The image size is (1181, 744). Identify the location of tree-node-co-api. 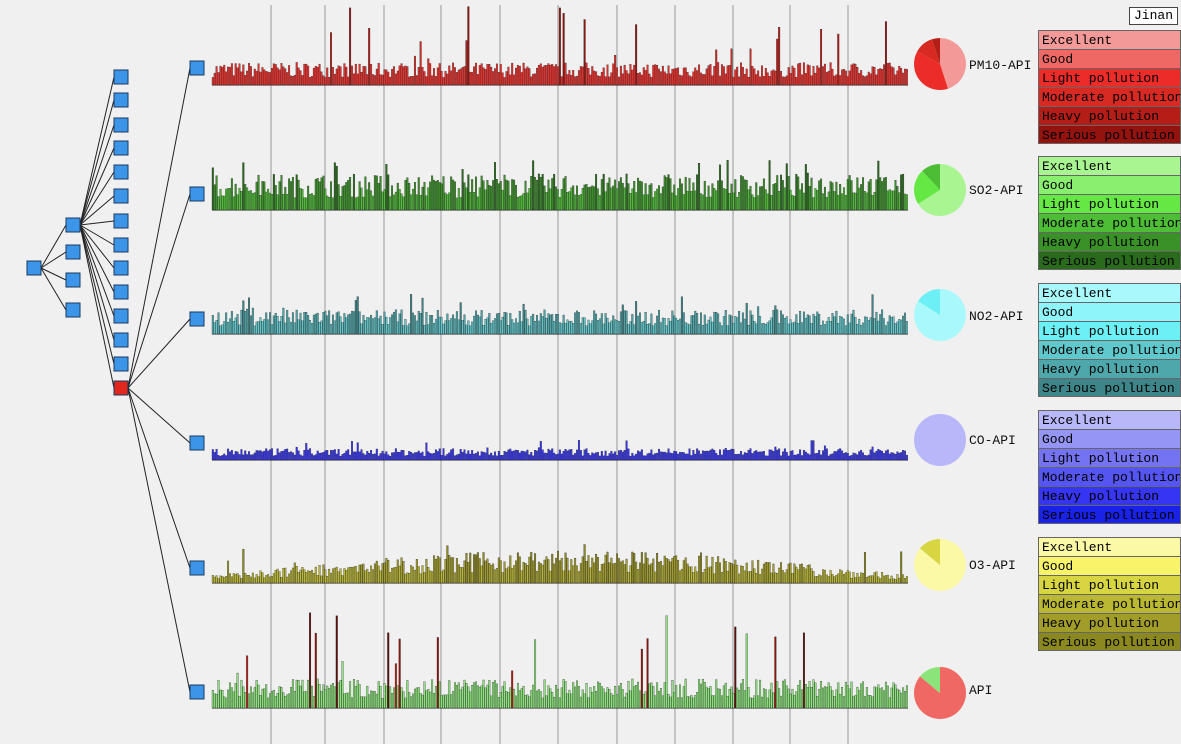
(197, 443).